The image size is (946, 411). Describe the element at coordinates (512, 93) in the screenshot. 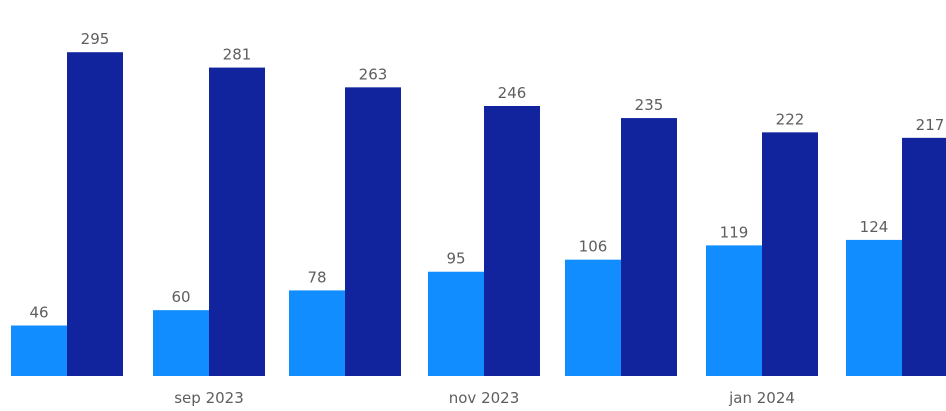

I see `data-label-series-2-3: 246` at that location.